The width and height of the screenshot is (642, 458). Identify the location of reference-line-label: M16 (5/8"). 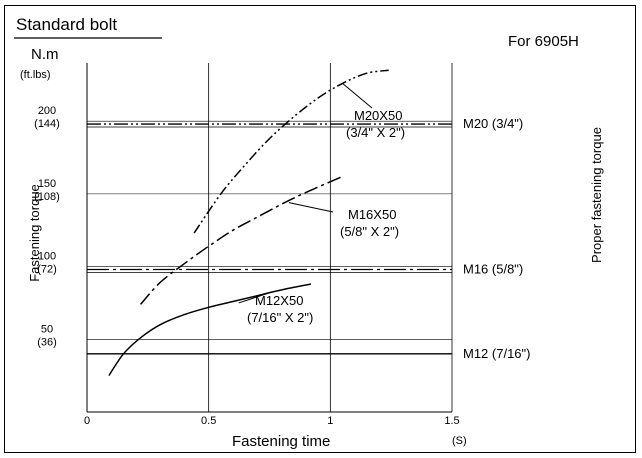
(493, 268).